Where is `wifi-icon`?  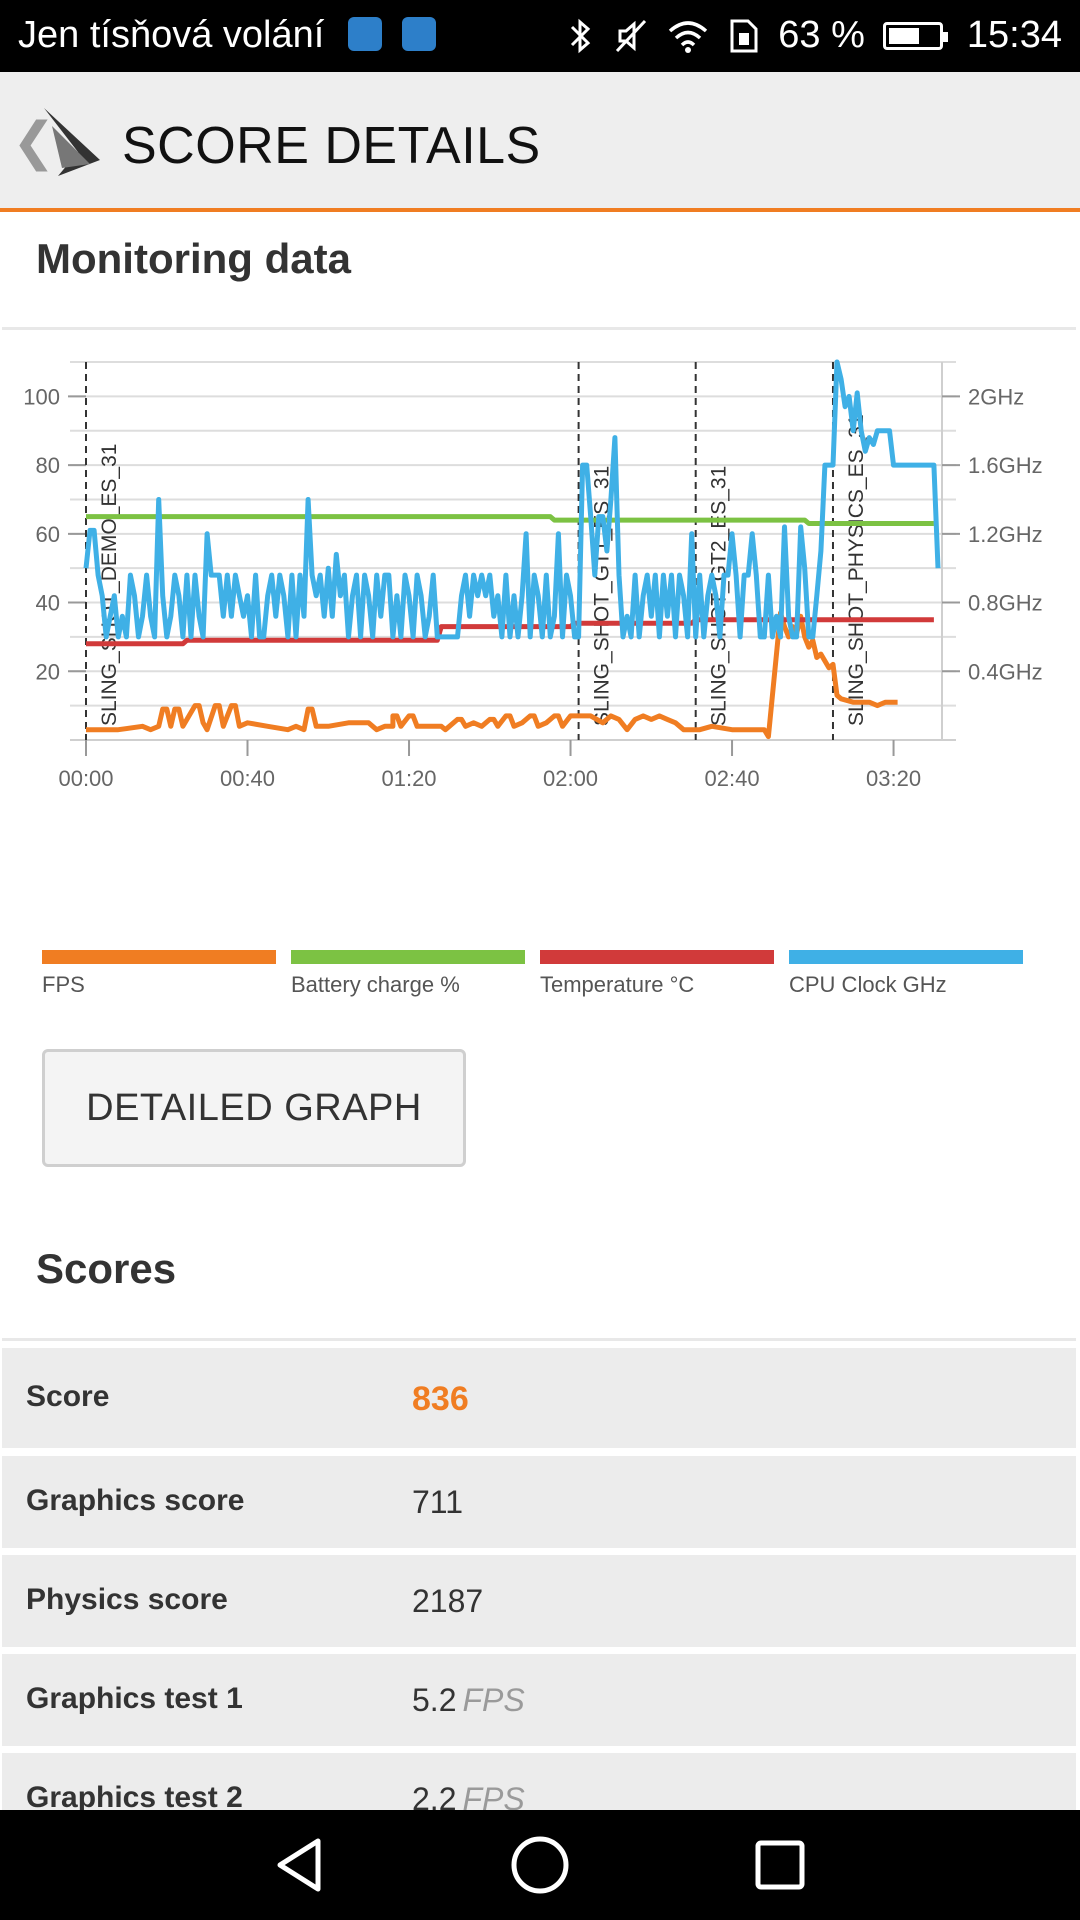
wifi-icon is located at coordinates (688, 36).